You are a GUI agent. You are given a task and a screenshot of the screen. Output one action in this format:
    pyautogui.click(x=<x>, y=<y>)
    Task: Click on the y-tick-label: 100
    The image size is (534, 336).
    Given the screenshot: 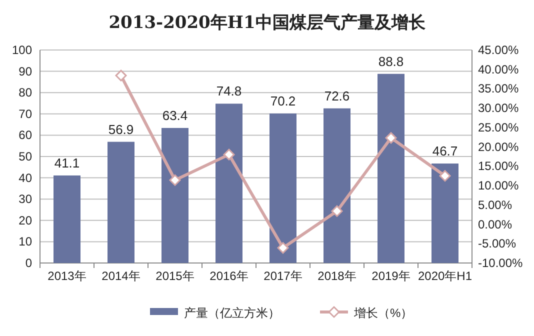 What is the action you would take?
    pyautogui.click(x=22, y=50)
    